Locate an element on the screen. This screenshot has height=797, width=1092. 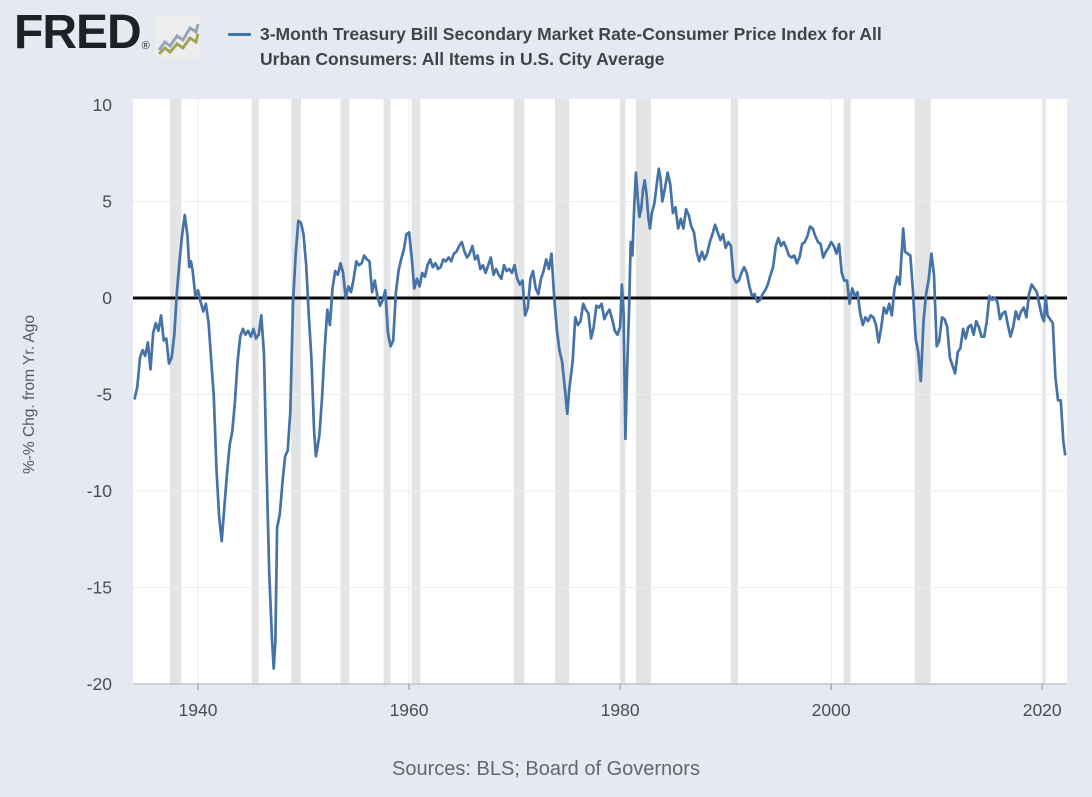
sources-note: Sources: BLS; Board of Governors is located at coordinates (546, 769).